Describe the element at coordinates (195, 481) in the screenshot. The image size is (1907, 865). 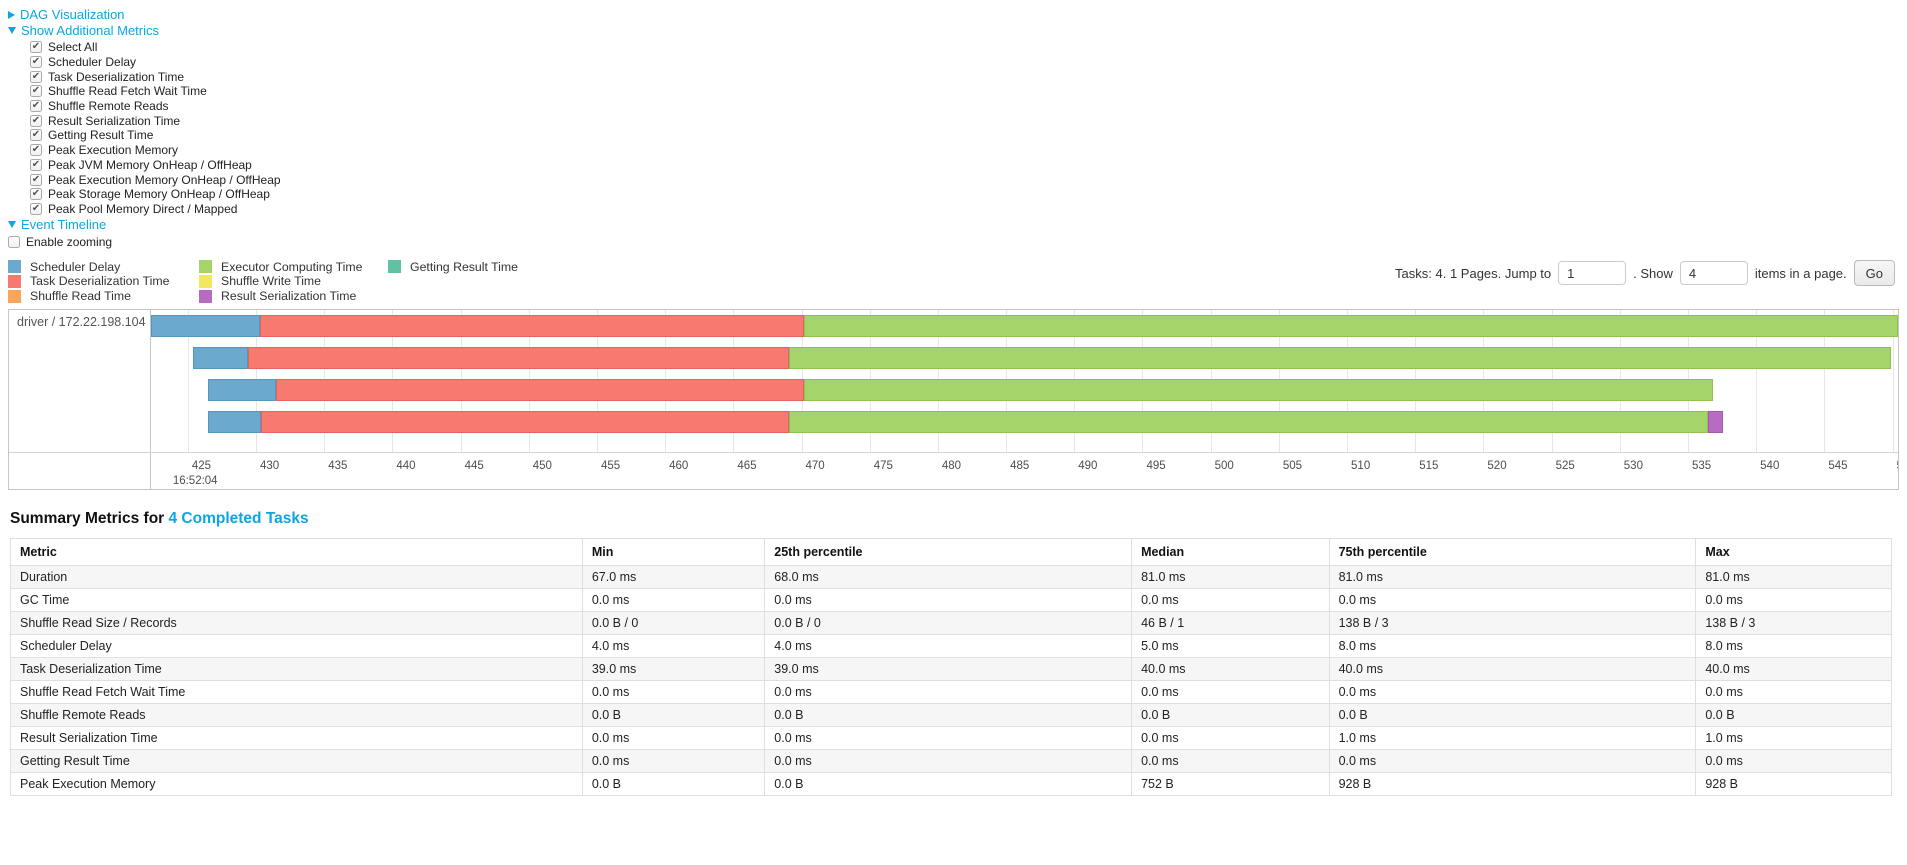
I see `axis-time-sublabel: 16:52:04` at that location.